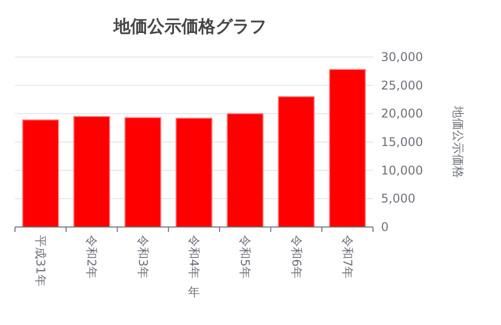  I want to click on chart-title: 地価公示価格グラフ, so click(189, 27).